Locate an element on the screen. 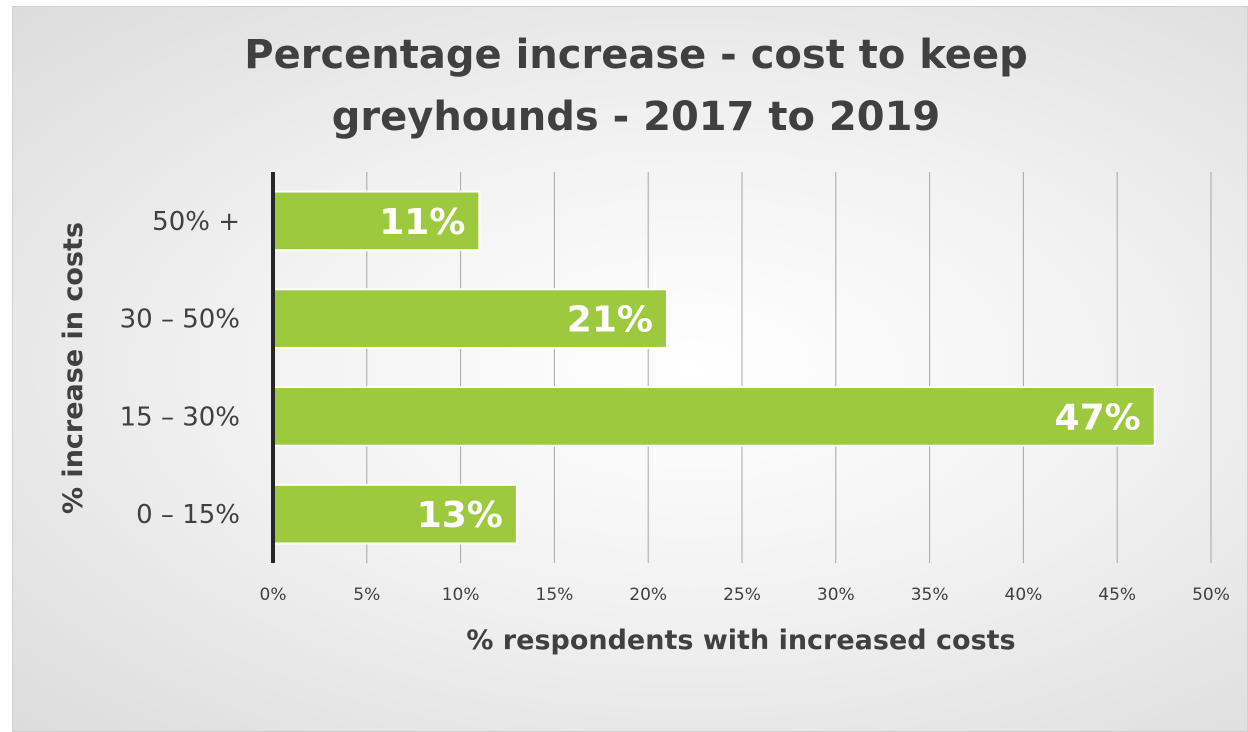  x-tick-label: 35% is located at coordinates (930, 595).